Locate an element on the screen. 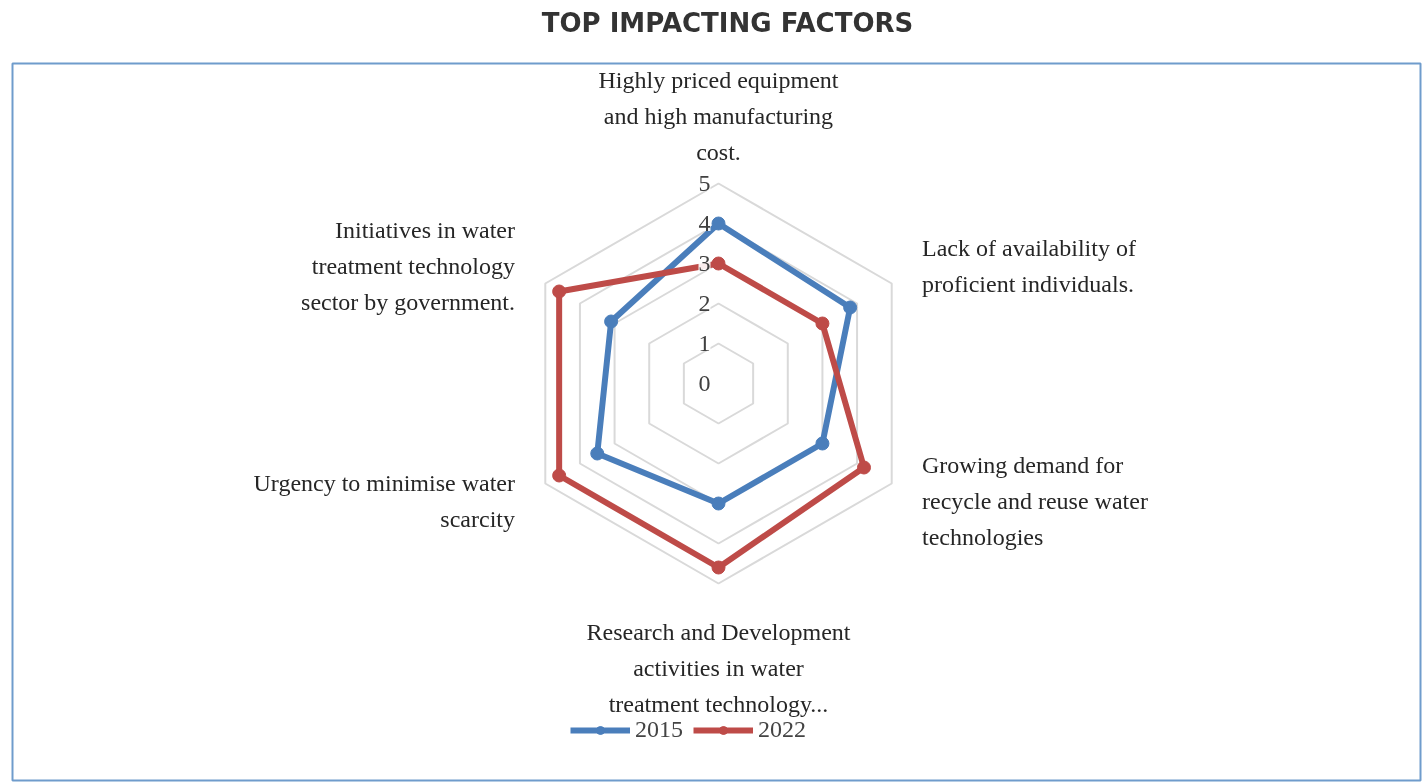 The image size is (1425, 783). y-tick-label: 2 is located at coordinates (704, 303).